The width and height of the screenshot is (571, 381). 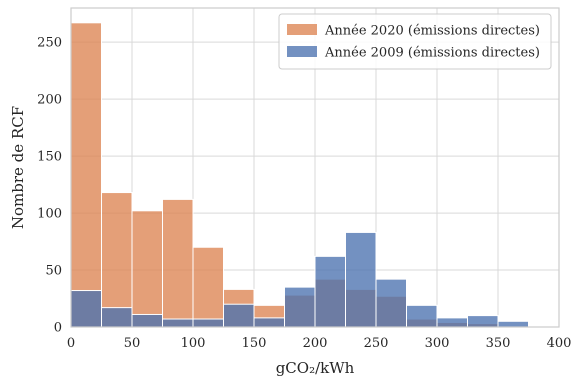 I want to click on x-tick-label: 250, so click(x=376, y=343).